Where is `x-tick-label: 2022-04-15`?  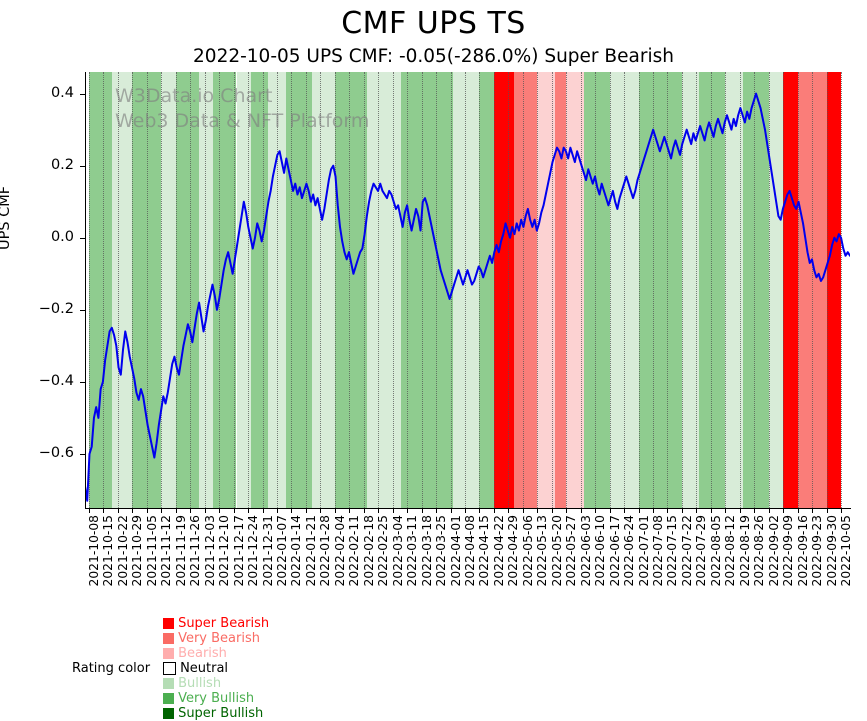 x-tick-label: 2022-04-15 is located at coordinates (484, 551).